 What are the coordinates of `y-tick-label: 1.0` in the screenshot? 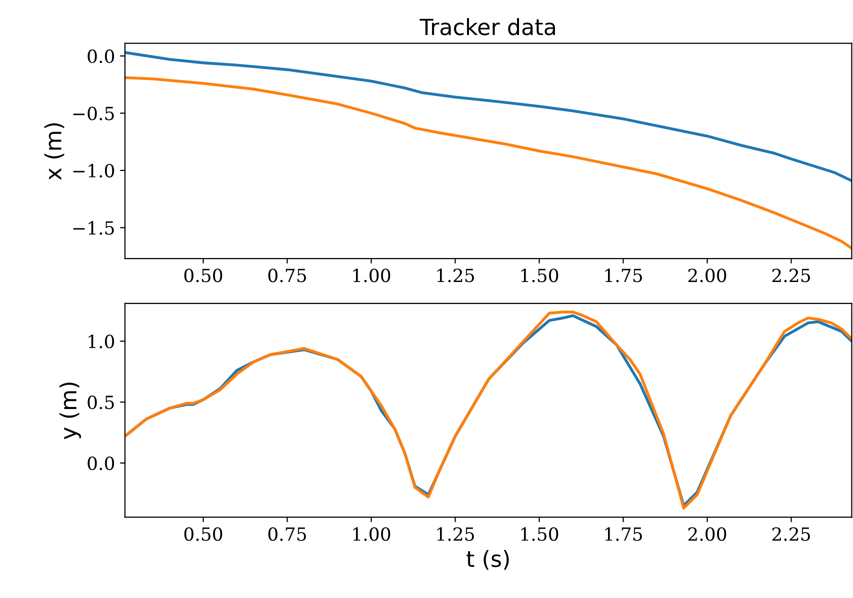 It's located at (101, 341).